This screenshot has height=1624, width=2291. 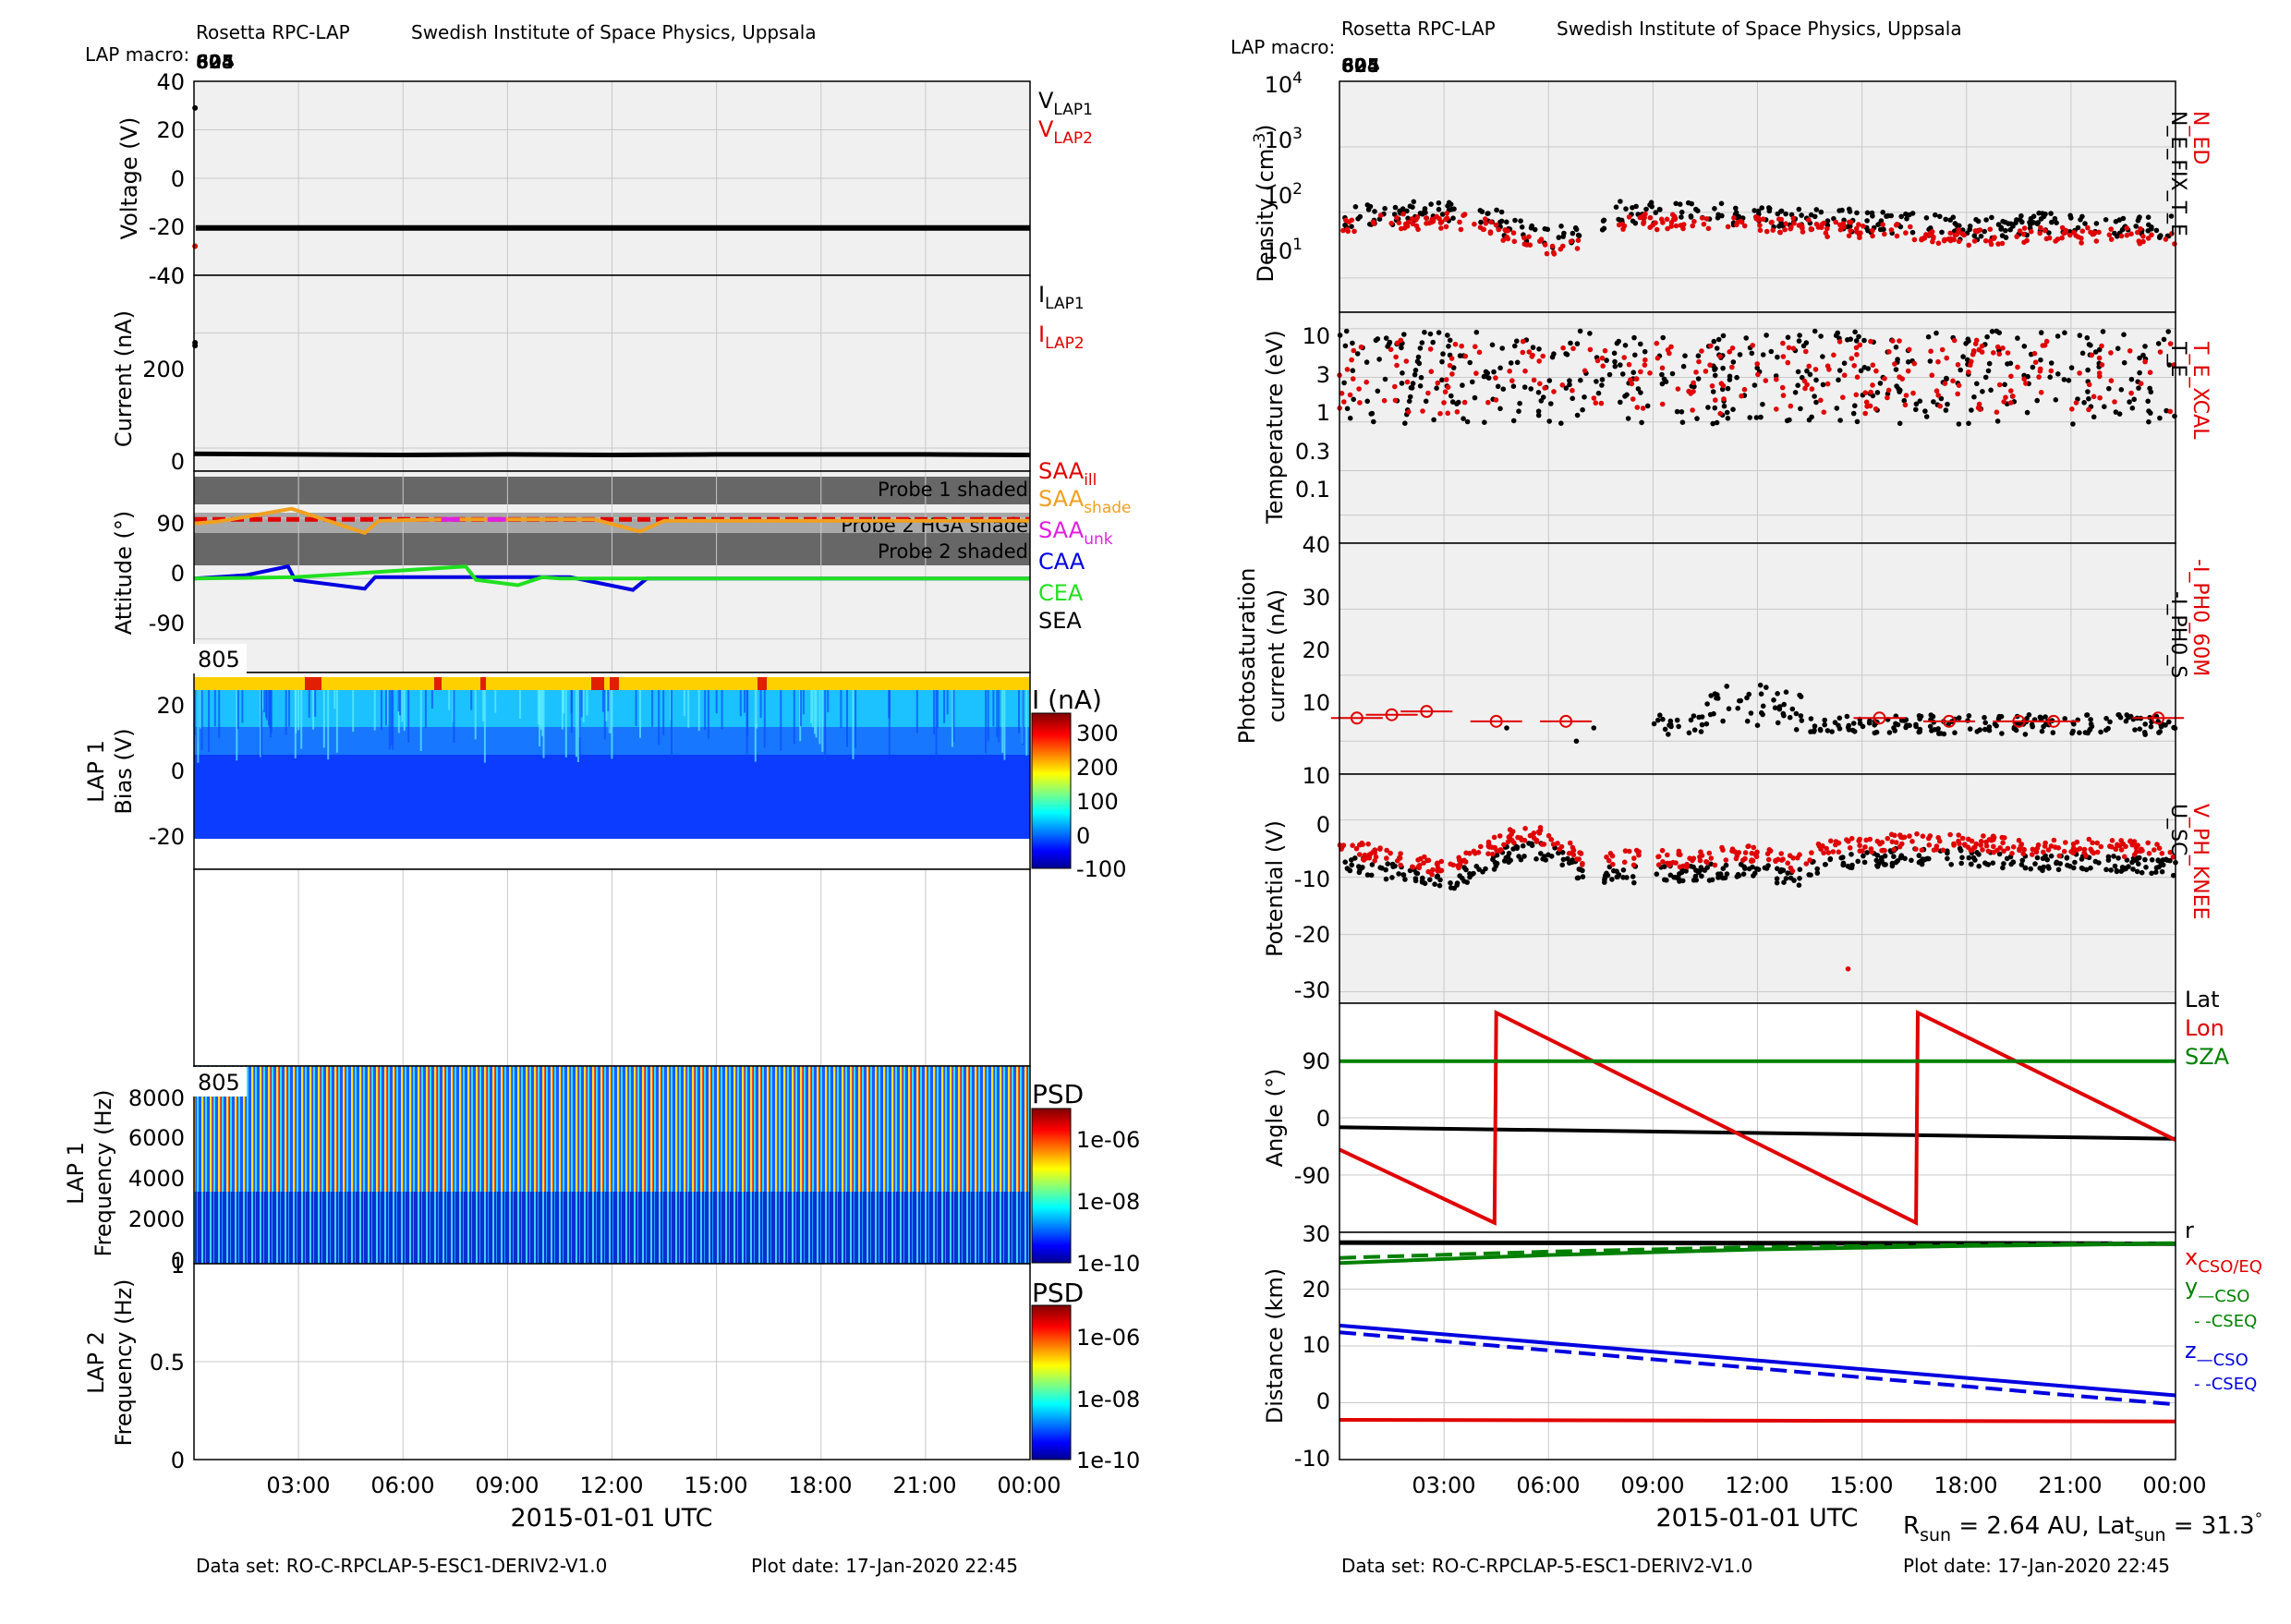 I want to click on right-xtick-8: 00:00, so click(x=2174, y=1485).